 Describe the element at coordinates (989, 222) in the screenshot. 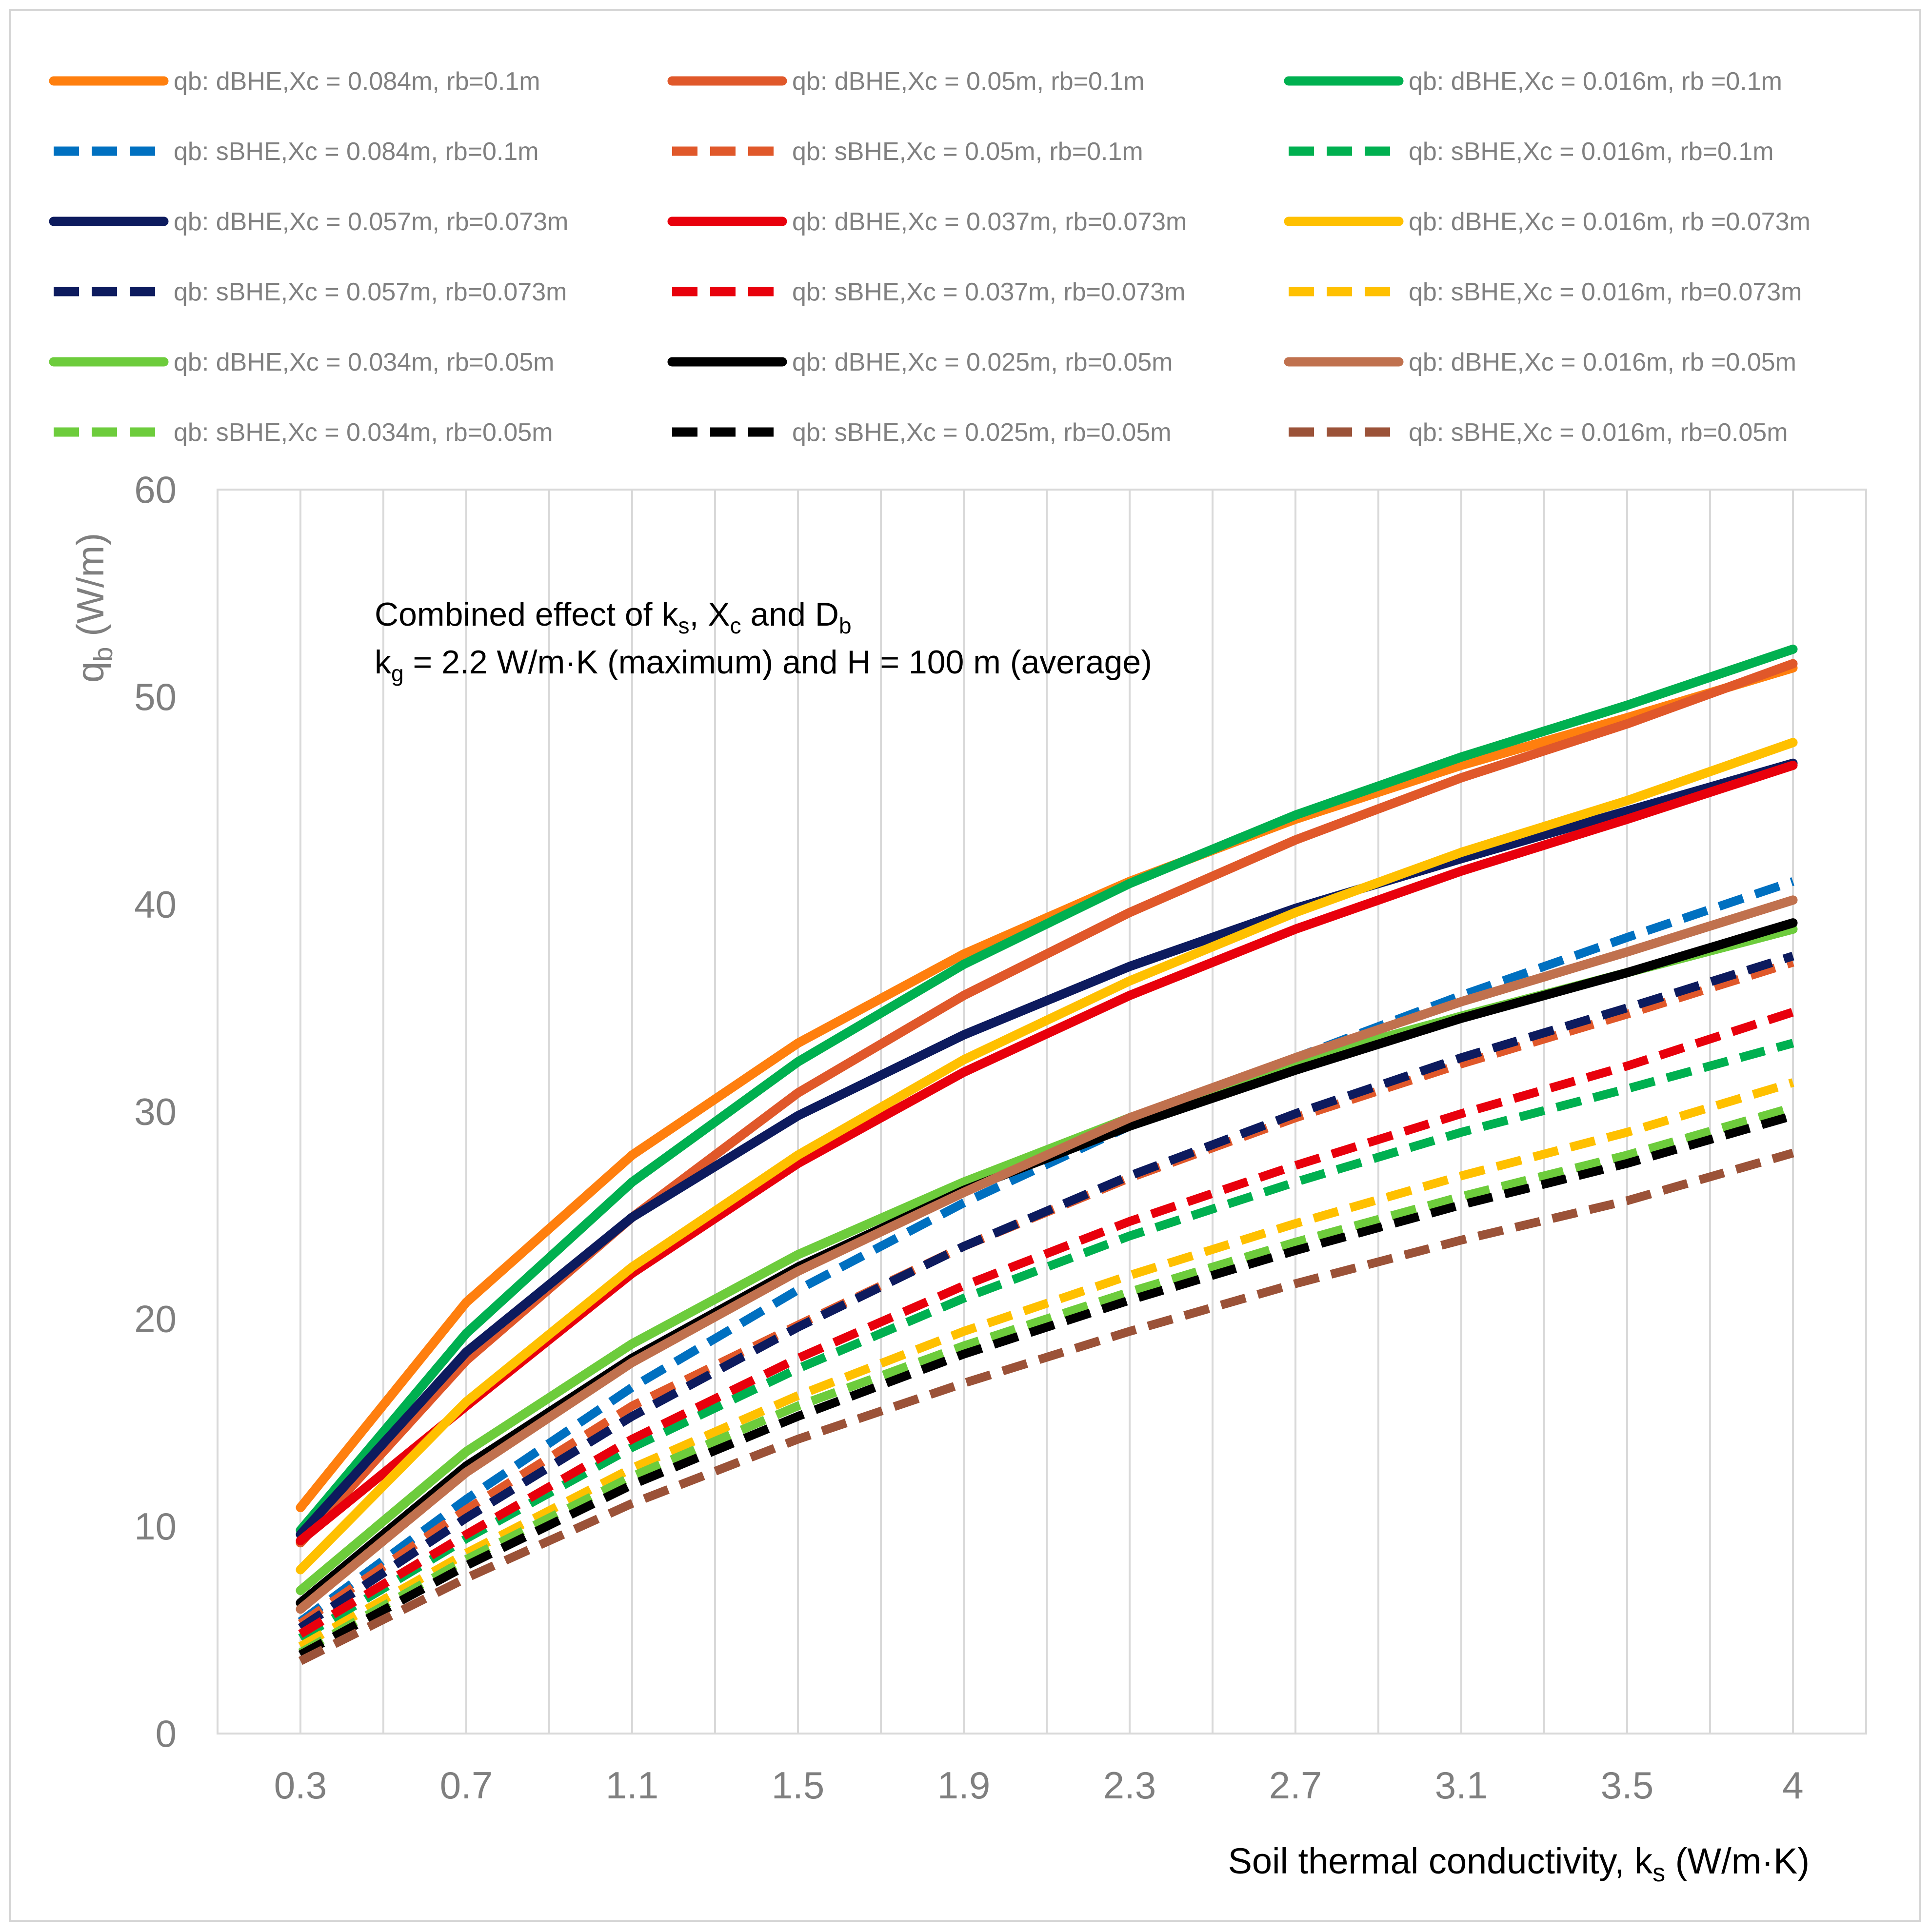

I see `legend-label-8: qb: dBHE,Xc = 0.037m, rb=0.073m` at that location.